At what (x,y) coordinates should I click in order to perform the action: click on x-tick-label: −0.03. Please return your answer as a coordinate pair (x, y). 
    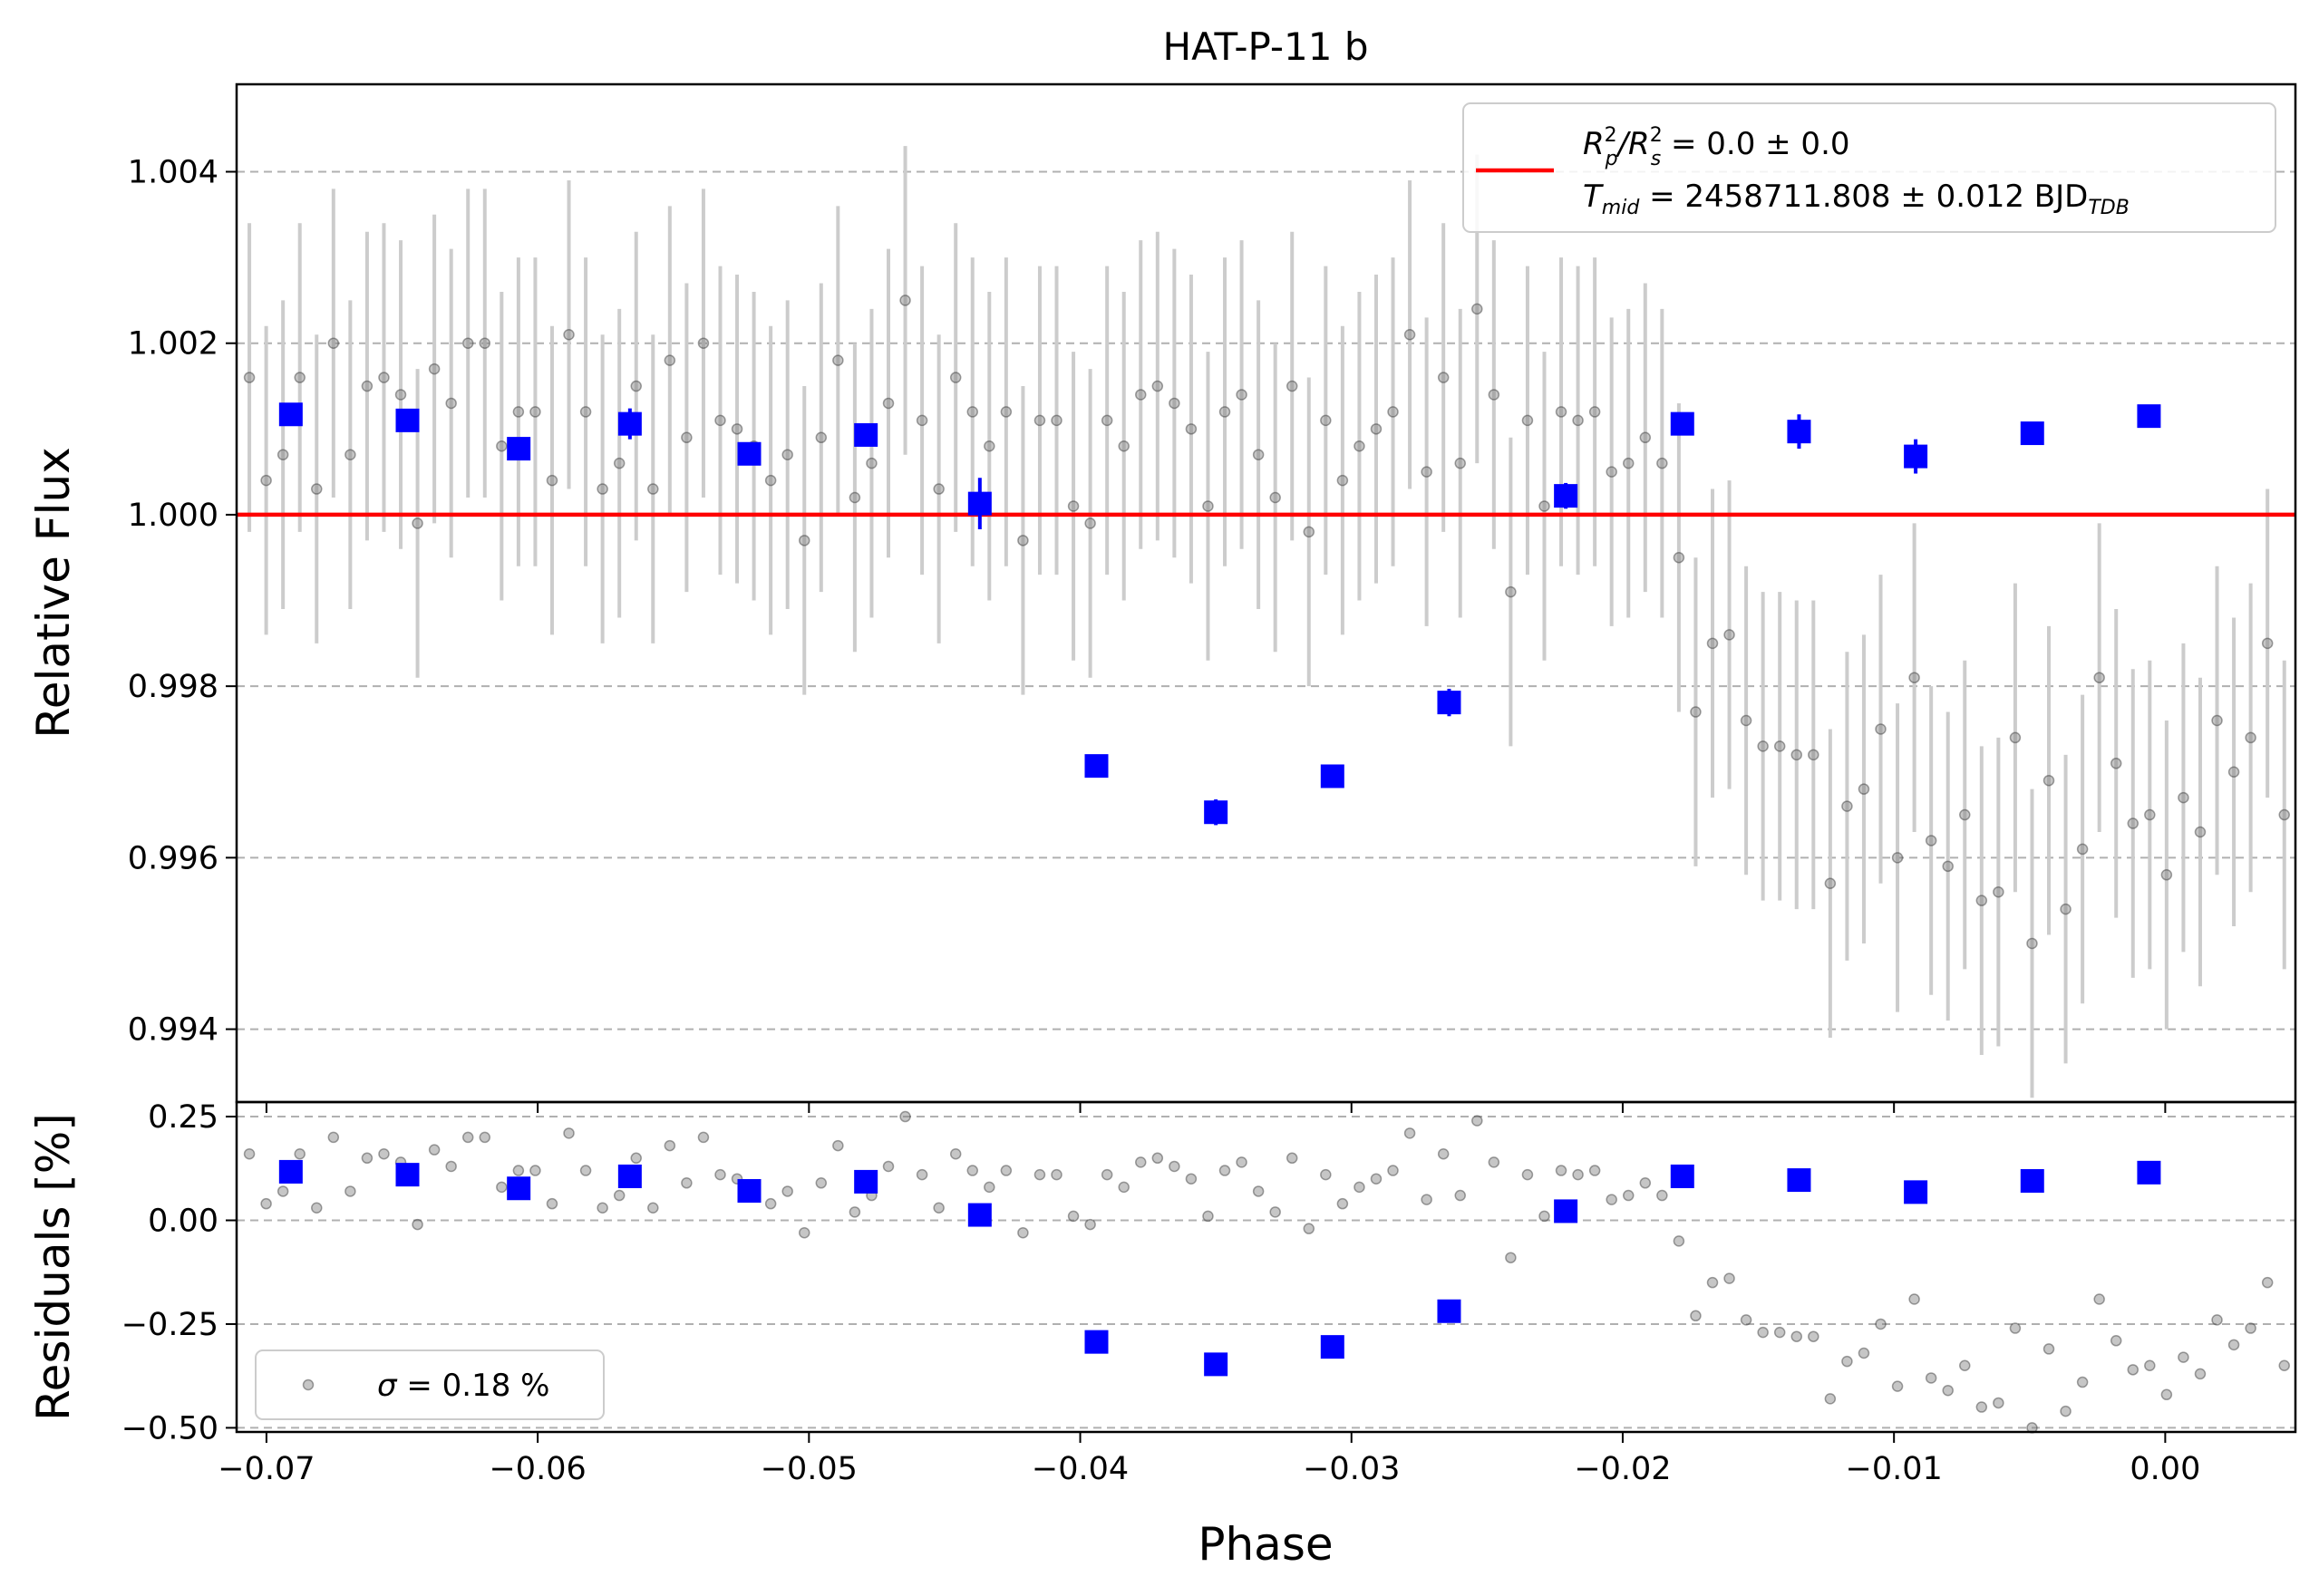
    Looking at the image, I should click on (1351, 1469).